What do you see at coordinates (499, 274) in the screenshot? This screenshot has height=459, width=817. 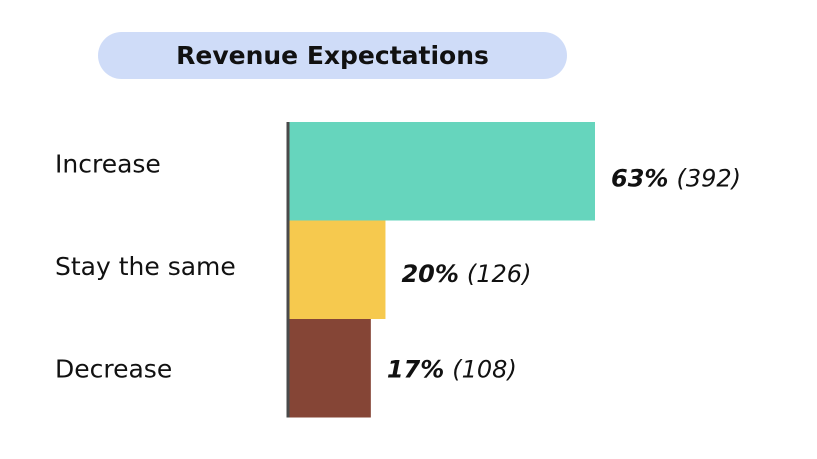 I see `count-label: (126)` at bounding box center [499, 274].